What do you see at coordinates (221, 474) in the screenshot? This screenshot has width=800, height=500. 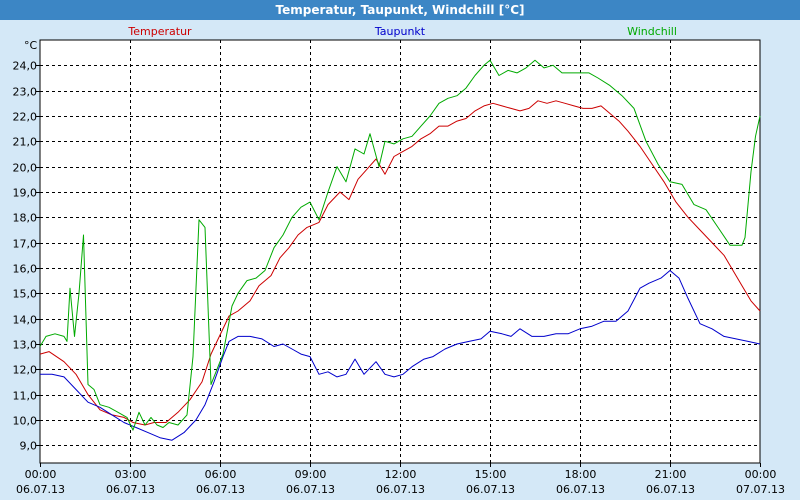 I see `x-tick-time-label: 06:00` at bounding box center [221, 474].